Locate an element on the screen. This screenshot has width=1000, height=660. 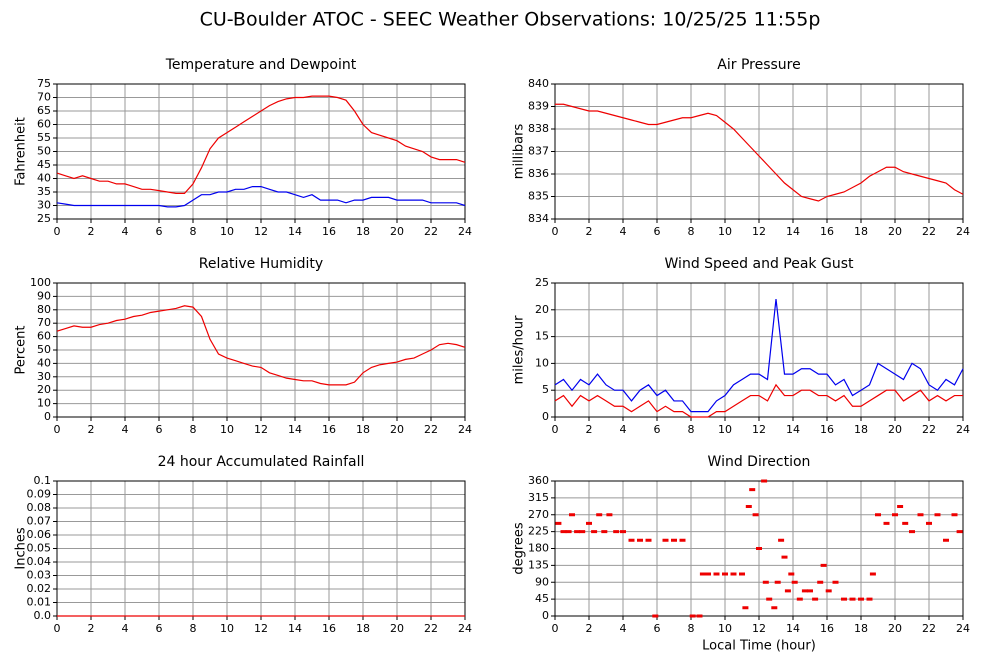
y-tick-label: 0.01 is located at coordinates (39, 602).